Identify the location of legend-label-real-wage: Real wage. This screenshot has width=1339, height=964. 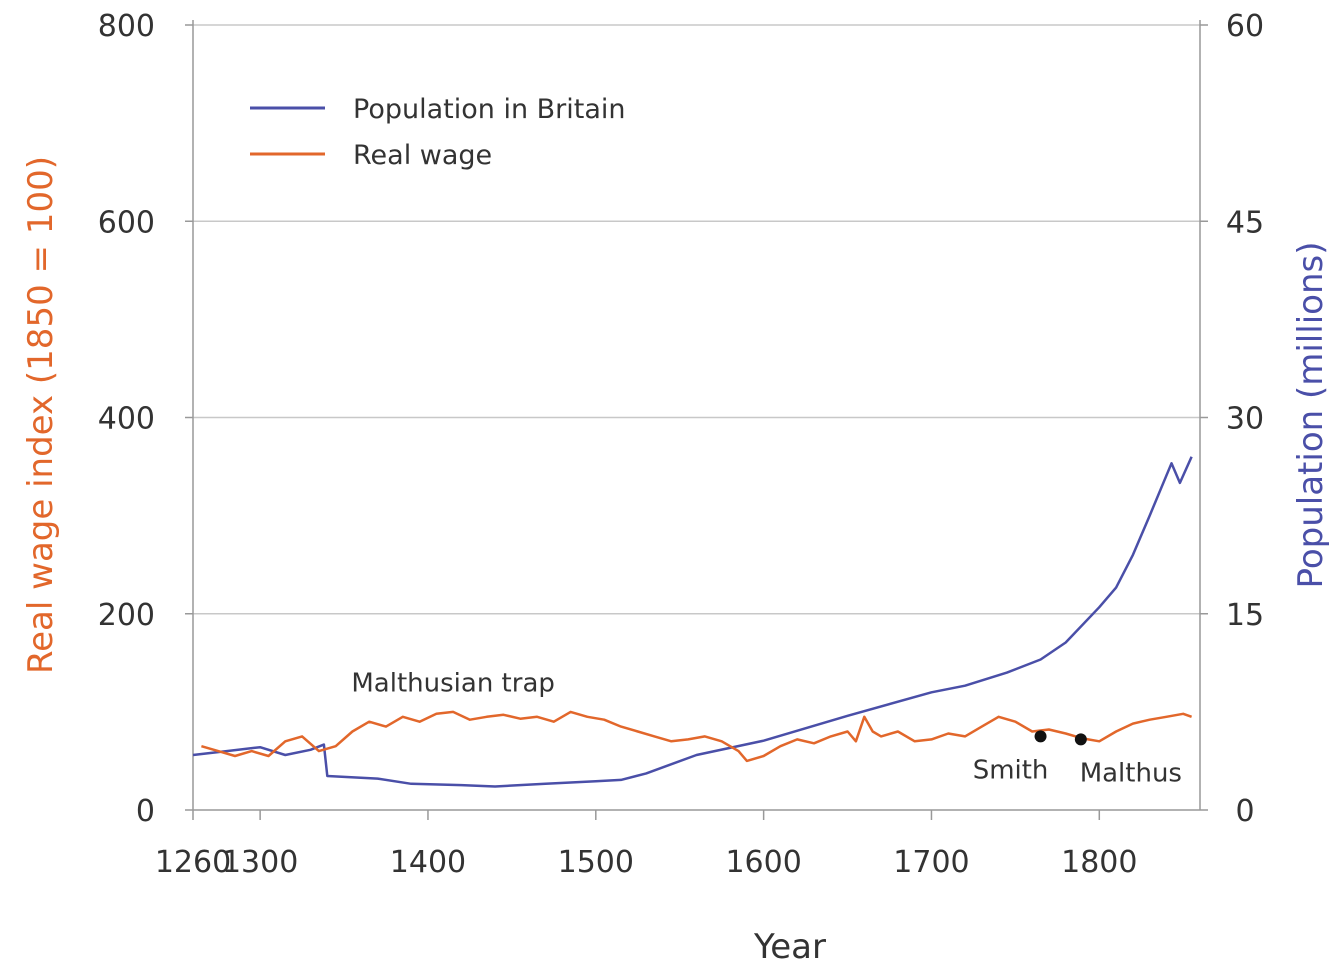
(422, 155).